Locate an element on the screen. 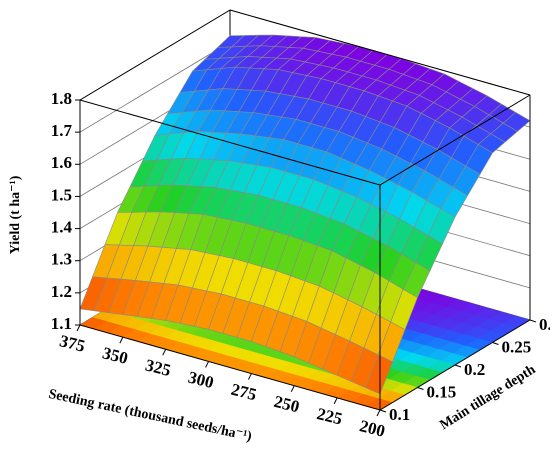 The width and height of the screenshot is (550, 462). z-tick-label: 1.3 is located at coordinates (61, 259).